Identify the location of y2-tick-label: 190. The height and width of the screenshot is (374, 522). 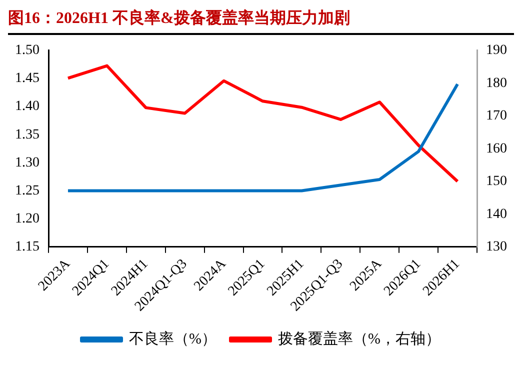
(496, 50).